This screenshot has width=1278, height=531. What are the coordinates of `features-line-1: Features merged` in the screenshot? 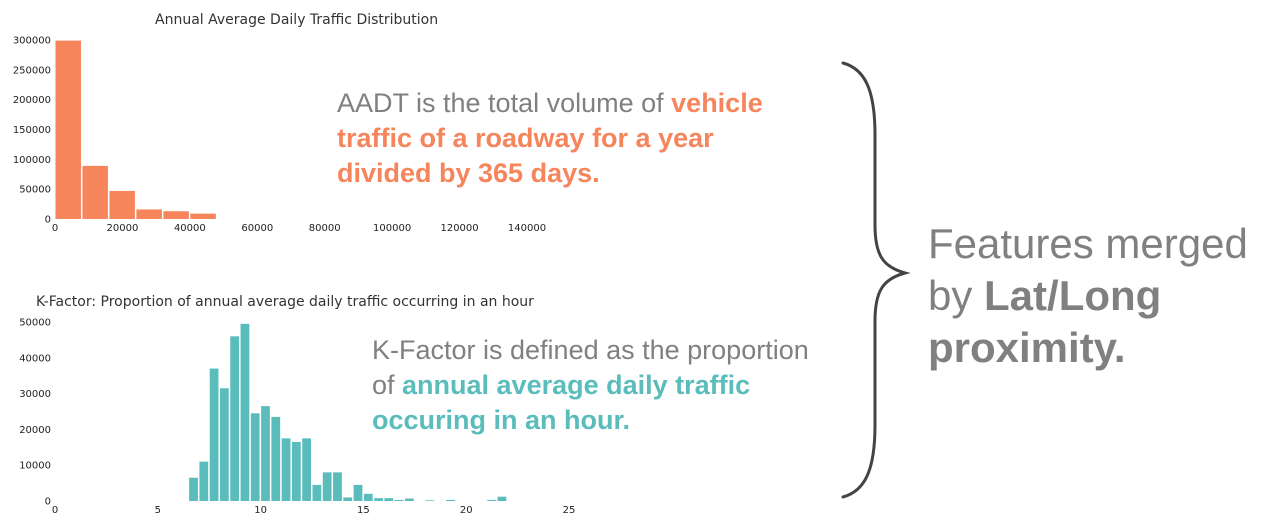 It's located at (1088, 243).